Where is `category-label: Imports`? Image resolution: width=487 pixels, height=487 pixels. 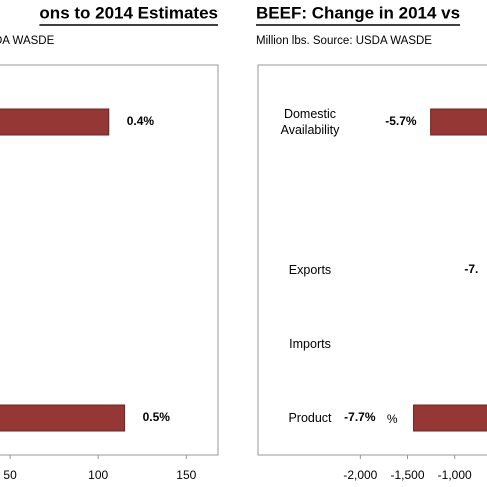
category-label: Imports is located at coordinates (310, 344).